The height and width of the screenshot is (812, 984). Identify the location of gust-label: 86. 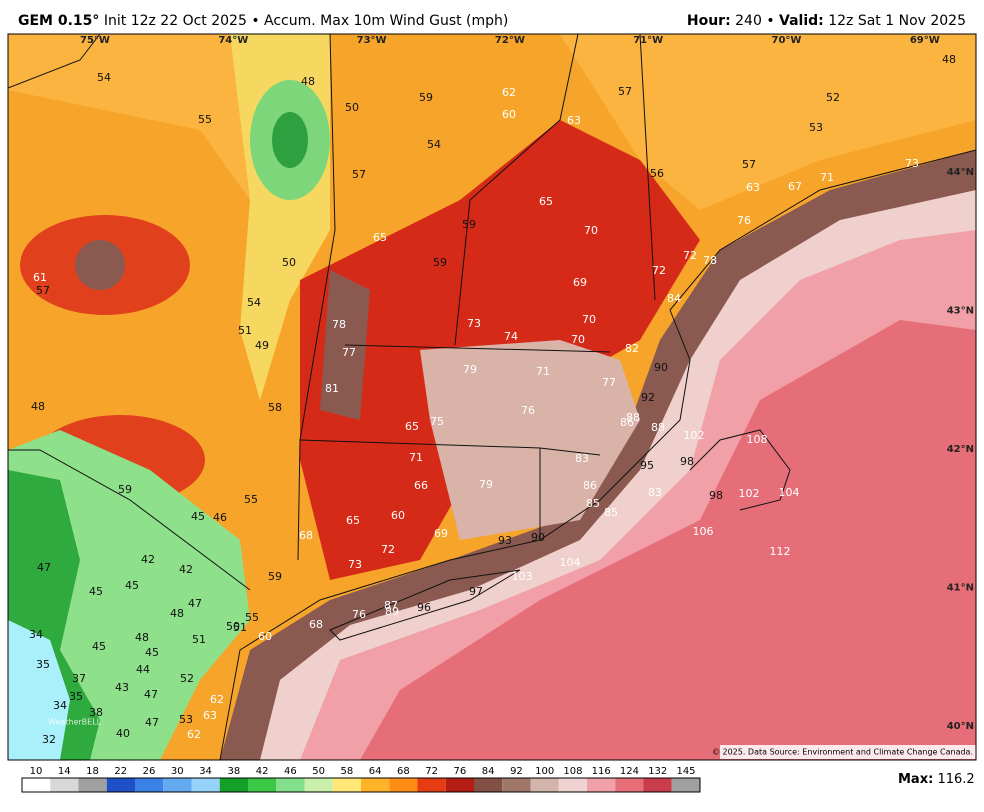
(590, 485).